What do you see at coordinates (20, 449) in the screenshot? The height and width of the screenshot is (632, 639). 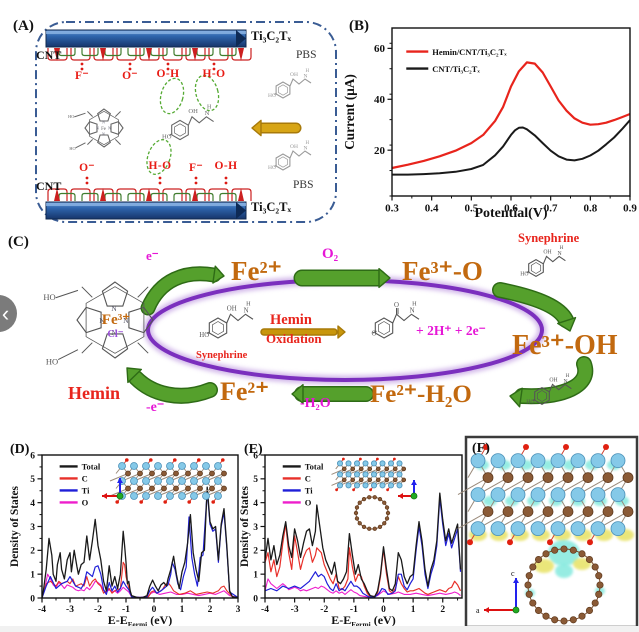 I see `panel-d-label: (D)` at bounding box center [20, 449].